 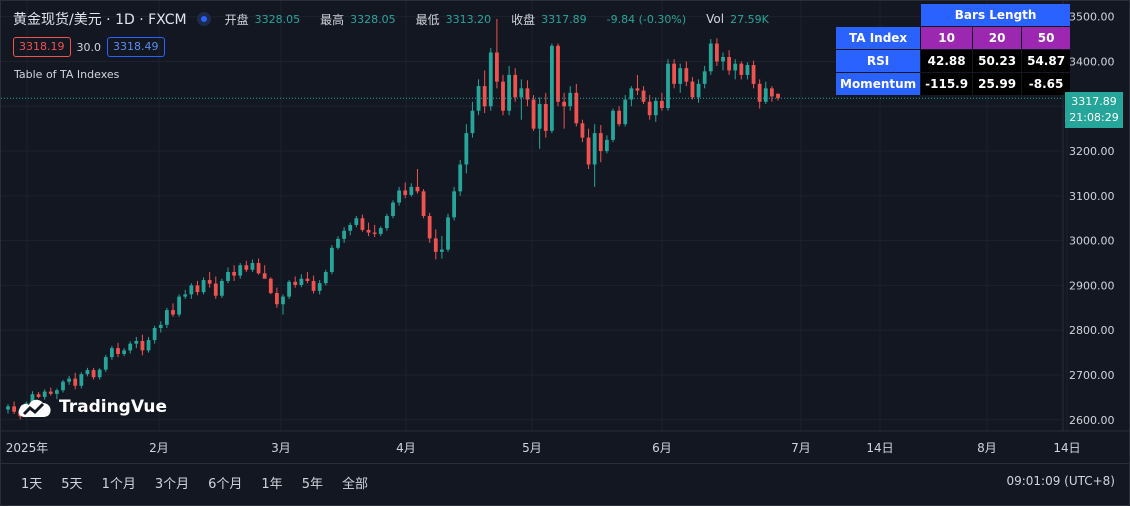 I want to click on range-selector: 1天 5天 1个月 3个月 6个月 1年 5年 全部, so click(x=204, y=482).